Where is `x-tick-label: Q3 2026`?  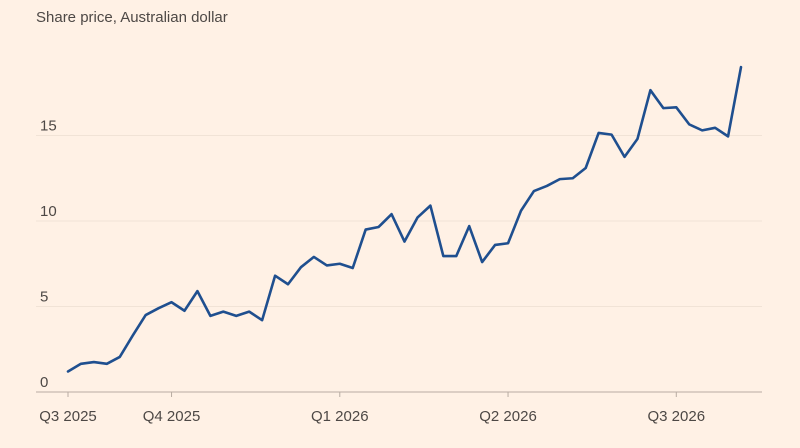
x-tick-label: Q3 2026 is located at coordinates (677, 416).